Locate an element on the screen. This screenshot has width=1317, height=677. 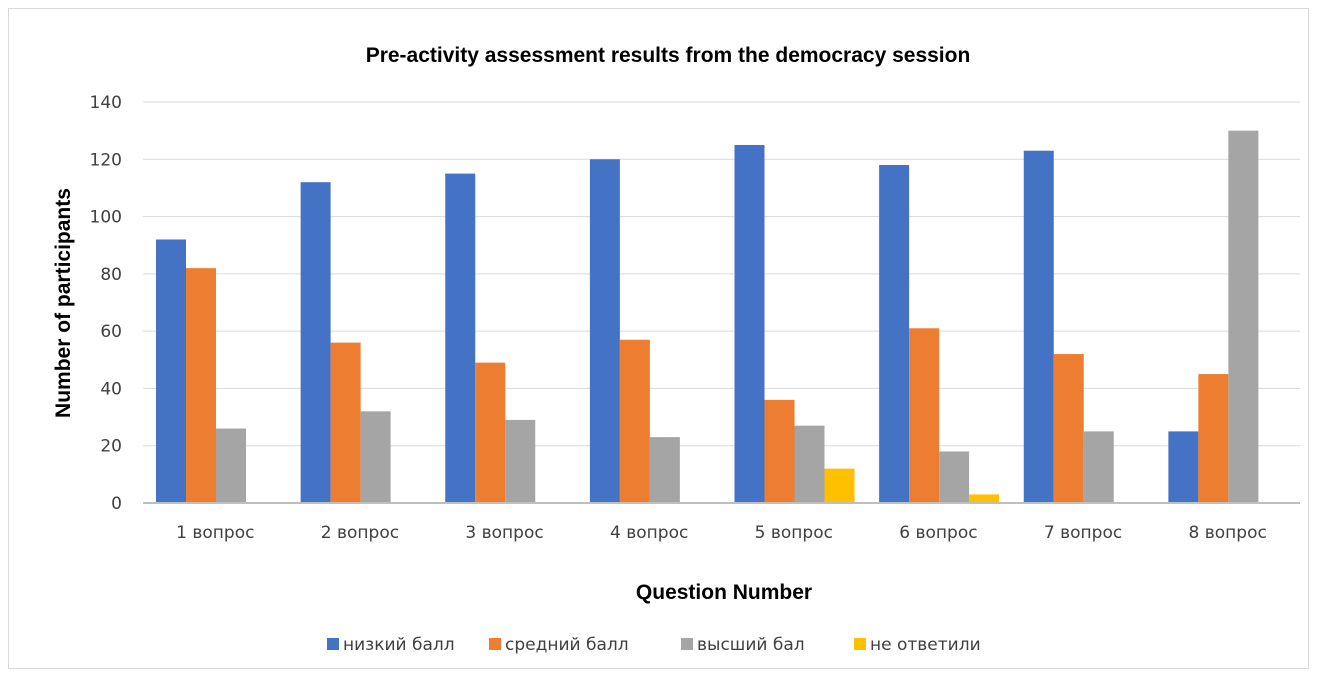
y-tick-label: 140 is located at coordinates (106, 103).